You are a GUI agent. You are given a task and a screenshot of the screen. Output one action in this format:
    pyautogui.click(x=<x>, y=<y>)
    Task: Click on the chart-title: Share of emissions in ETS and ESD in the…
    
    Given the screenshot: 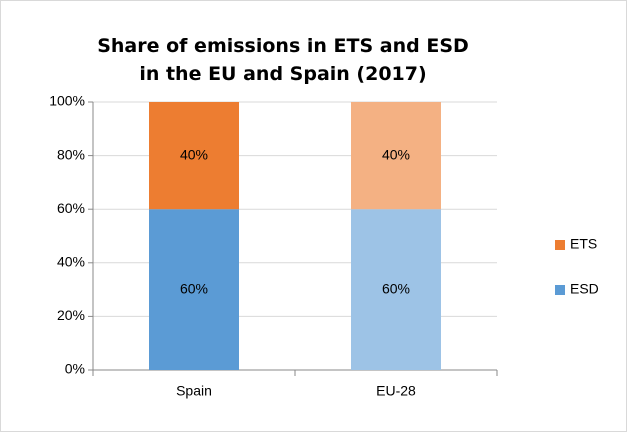 What is the action you would take?
    pyautogui.click(x=283, y=60)
    